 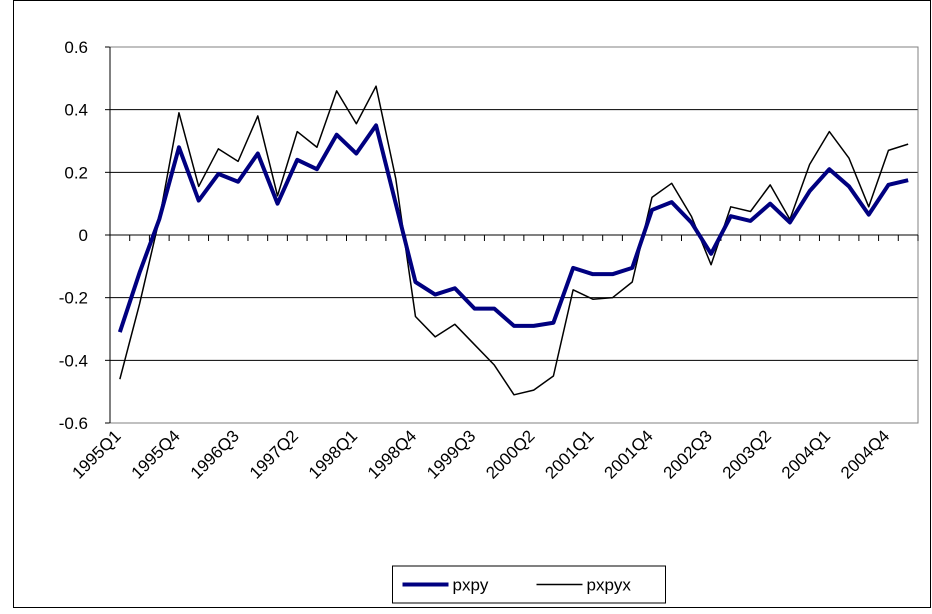 What do you see at coordinates (76, 47) in the screenshot?
I see `y-tick-label: 0.6` at bounding box center [76, 47].